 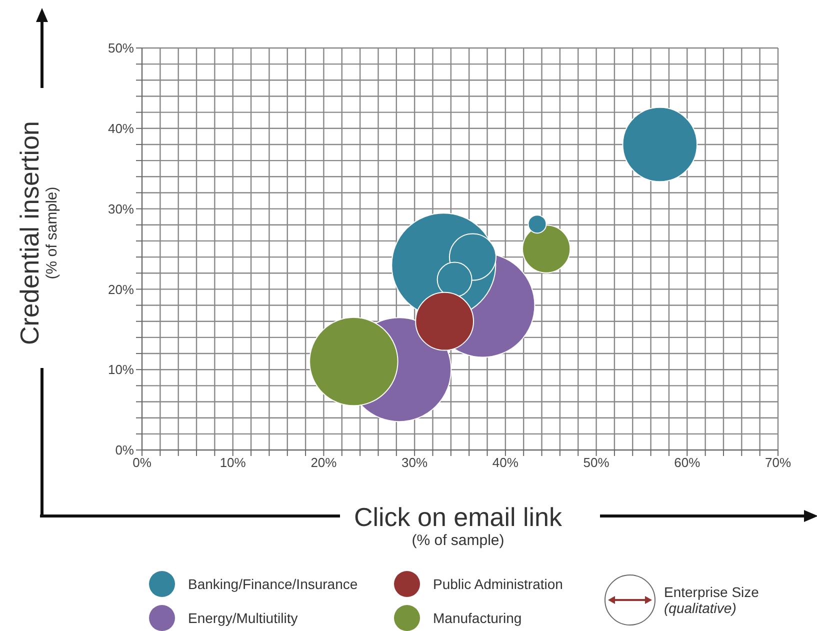 I want to click on x-tick-label: 70%, so click(x=778, y=462).